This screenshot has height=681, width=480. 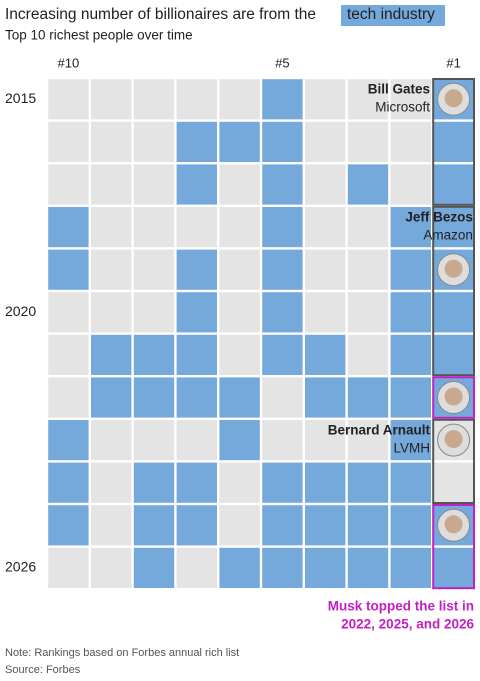 What do you see at coordinates (439, 216) in the screenshot?
I see `leader-name: Jeff Bezos` at bounding box center [439, 216].